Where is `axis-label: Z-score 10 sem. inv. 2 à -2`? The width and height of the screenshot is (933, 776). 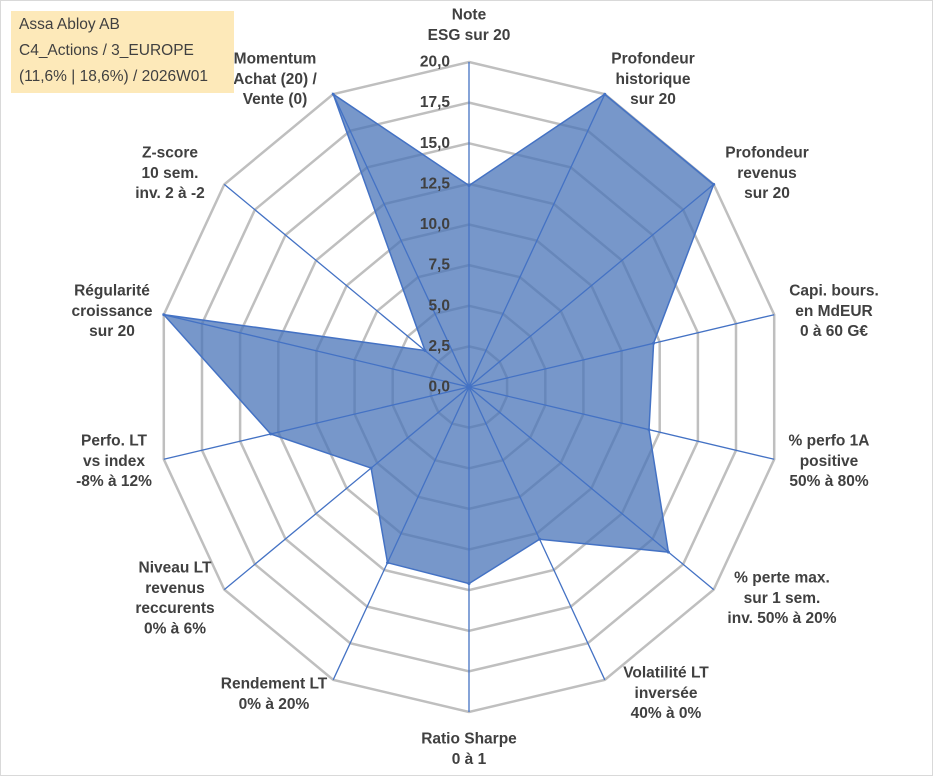 axis-label: Z-score 10 sem. inv. 2 à -2 is located at coordinates (170, 174).